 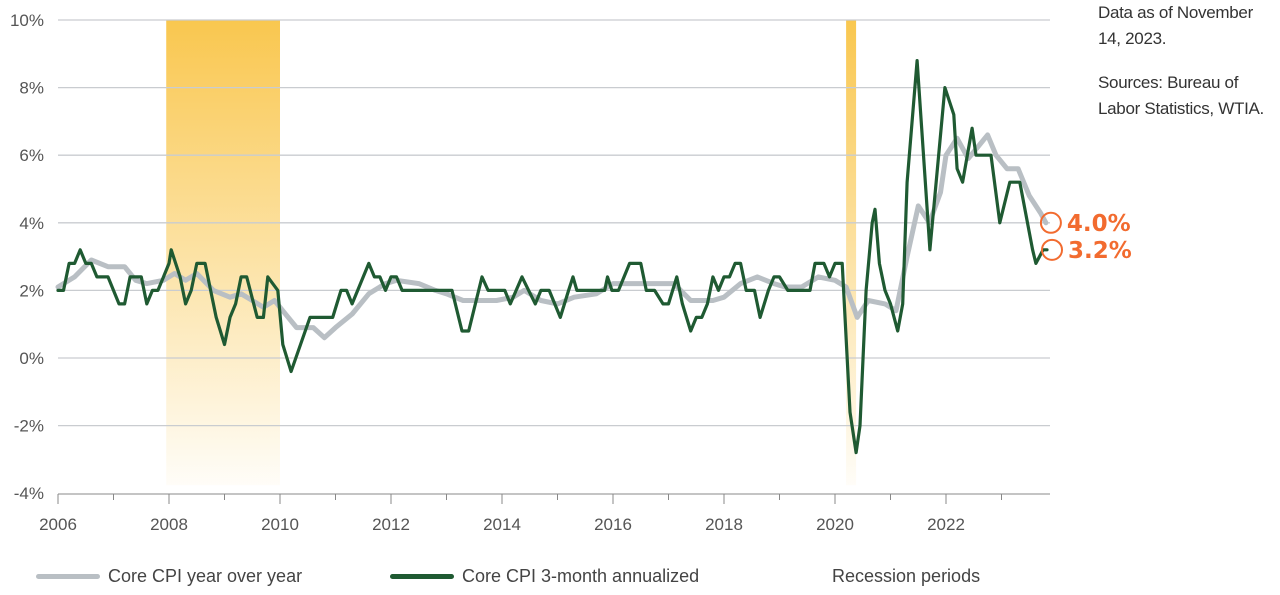 I want to click on y-tick-label: 6%, so click(x=31, y=155).